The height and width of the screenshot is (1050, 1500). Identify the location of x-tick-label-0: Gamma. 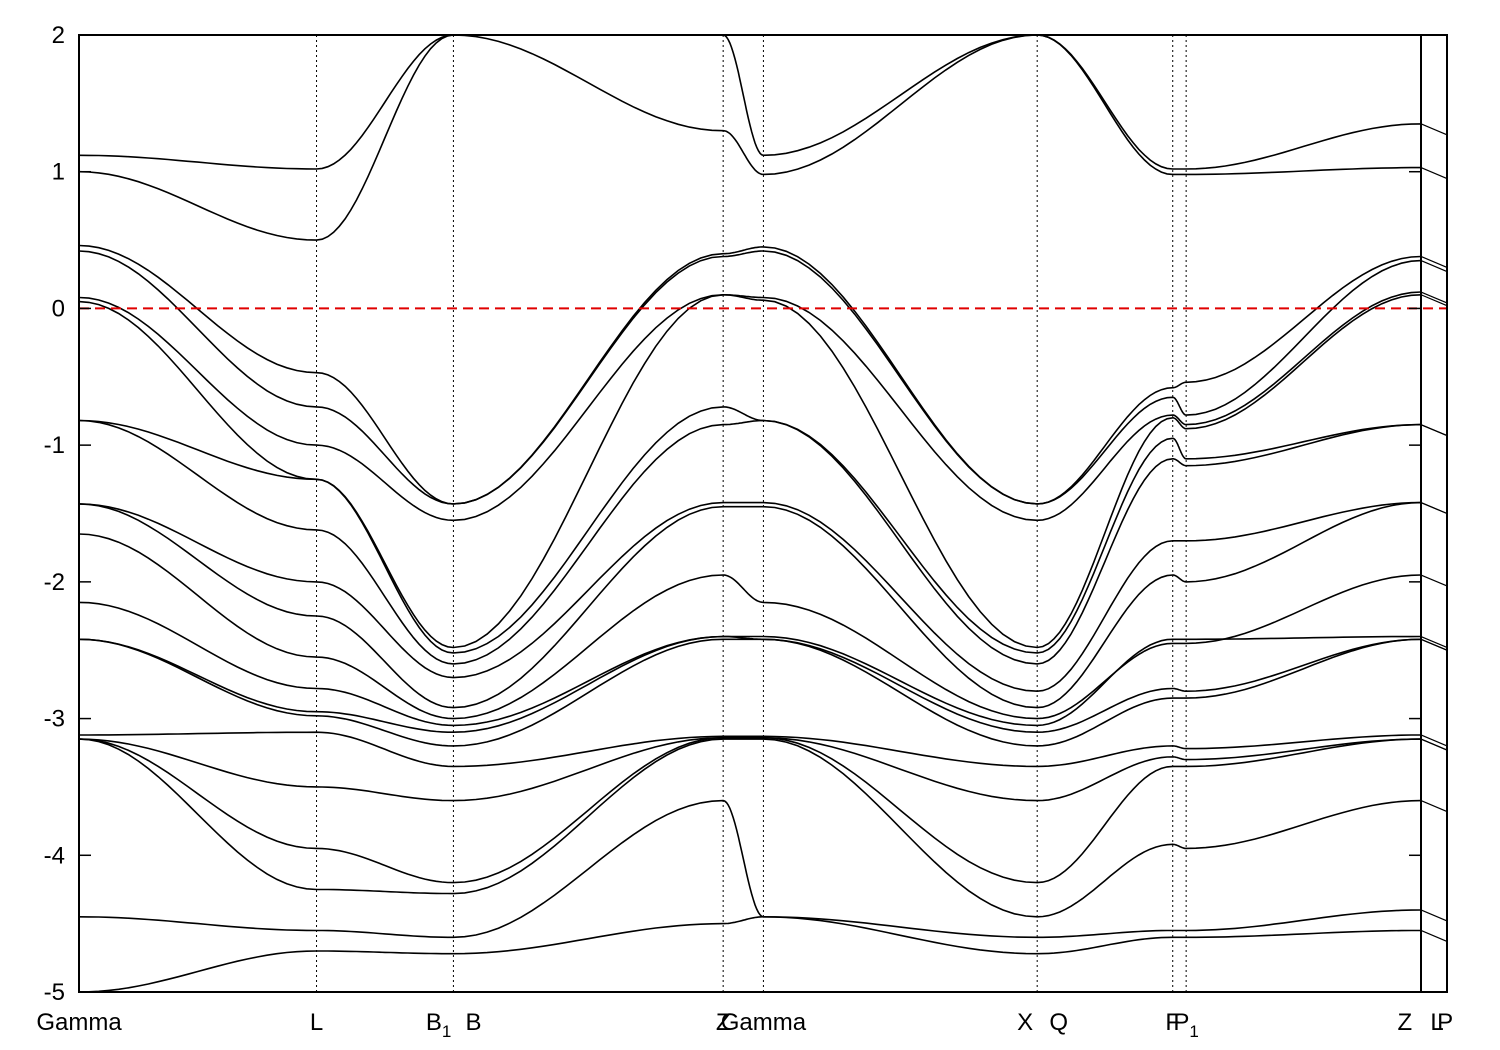
(79, 1022).